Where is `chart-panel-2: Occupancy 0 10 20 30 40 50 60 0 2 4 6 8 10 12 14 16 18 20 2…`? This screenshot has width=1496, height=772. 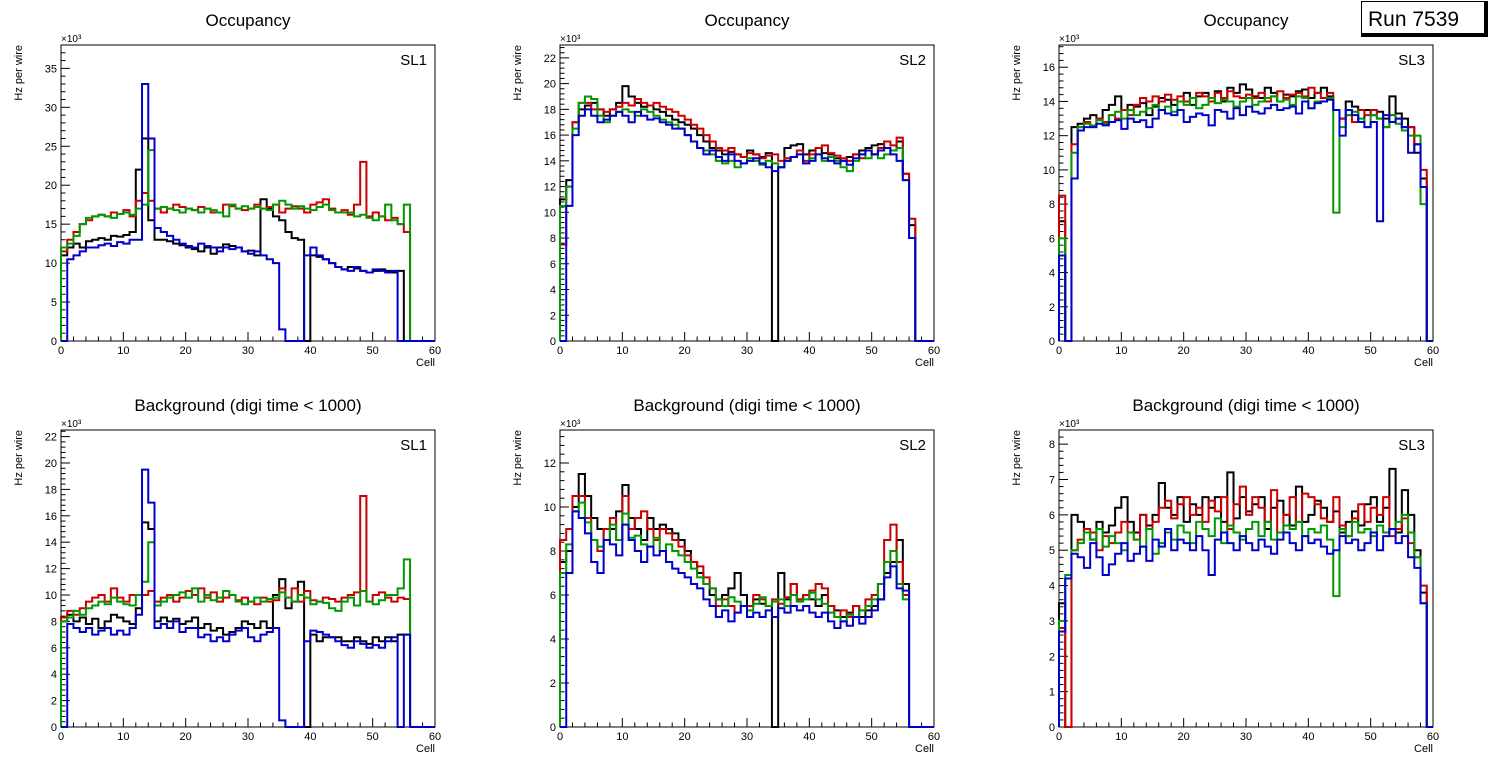
chart-panel-2: Occupancy 0 10 20 30 40 50 60 0 2 4 6 8 10 12 14 16 18 20 2… is located at coordinates (726, 190).